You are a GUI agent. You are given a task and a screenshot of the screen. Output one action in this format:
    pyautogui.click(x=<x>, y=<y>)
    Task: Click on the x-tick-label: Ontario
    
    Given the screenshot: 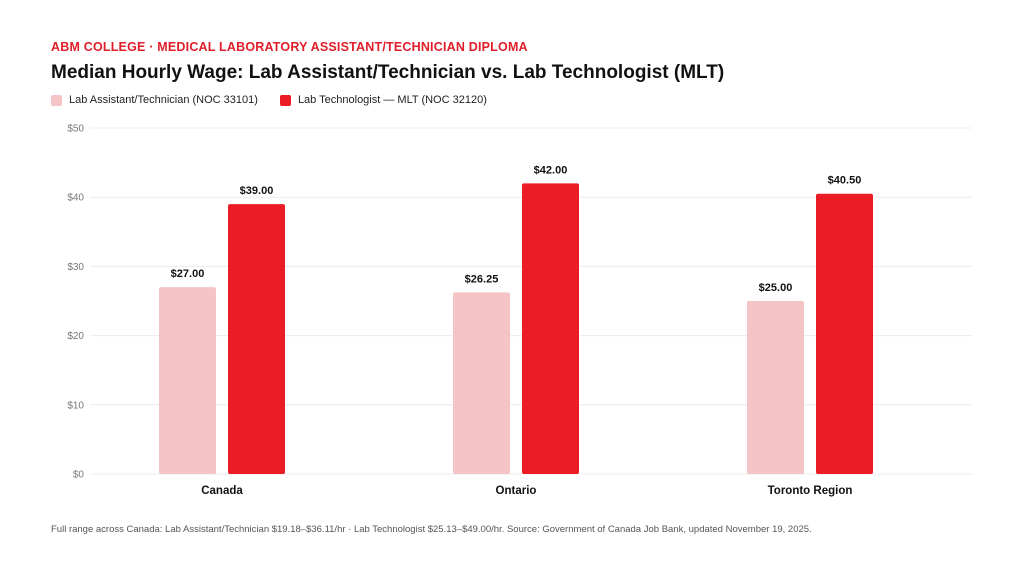 What is the action you would take?
    pyautogui.click(x=516, y=491)
    